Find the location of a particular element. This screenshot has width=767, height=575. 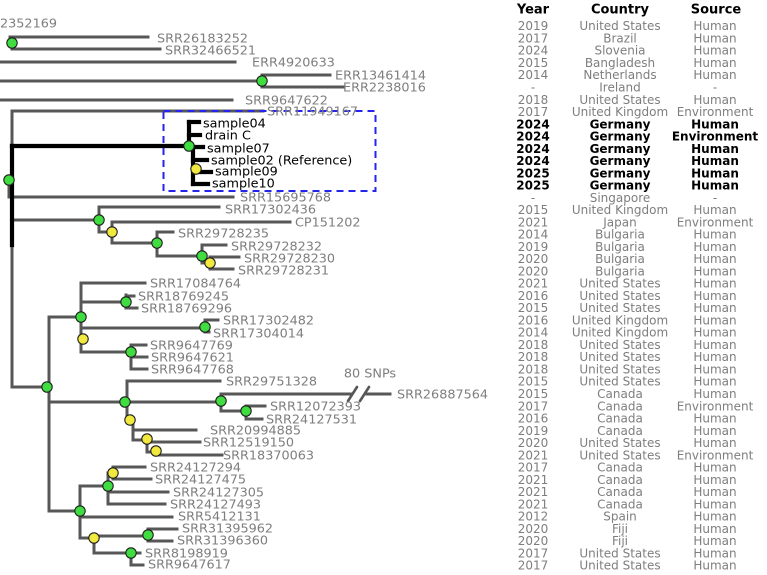

tip-label: SRR12072393 is located at coordinates (315, 407).